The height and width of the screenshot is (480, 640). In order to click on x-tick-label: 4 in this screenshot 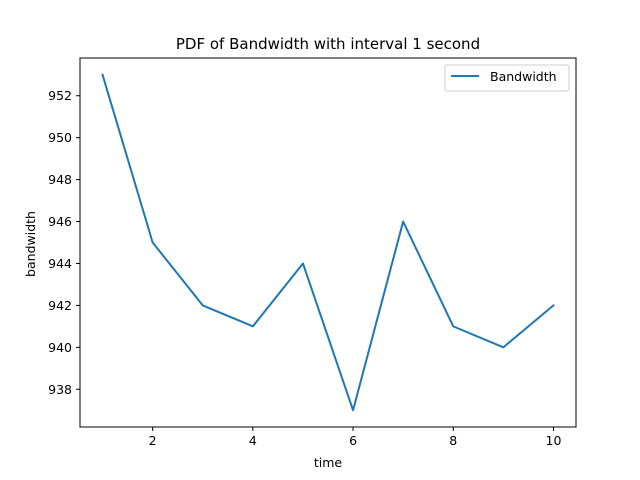, I will do `click(253, 440)`.